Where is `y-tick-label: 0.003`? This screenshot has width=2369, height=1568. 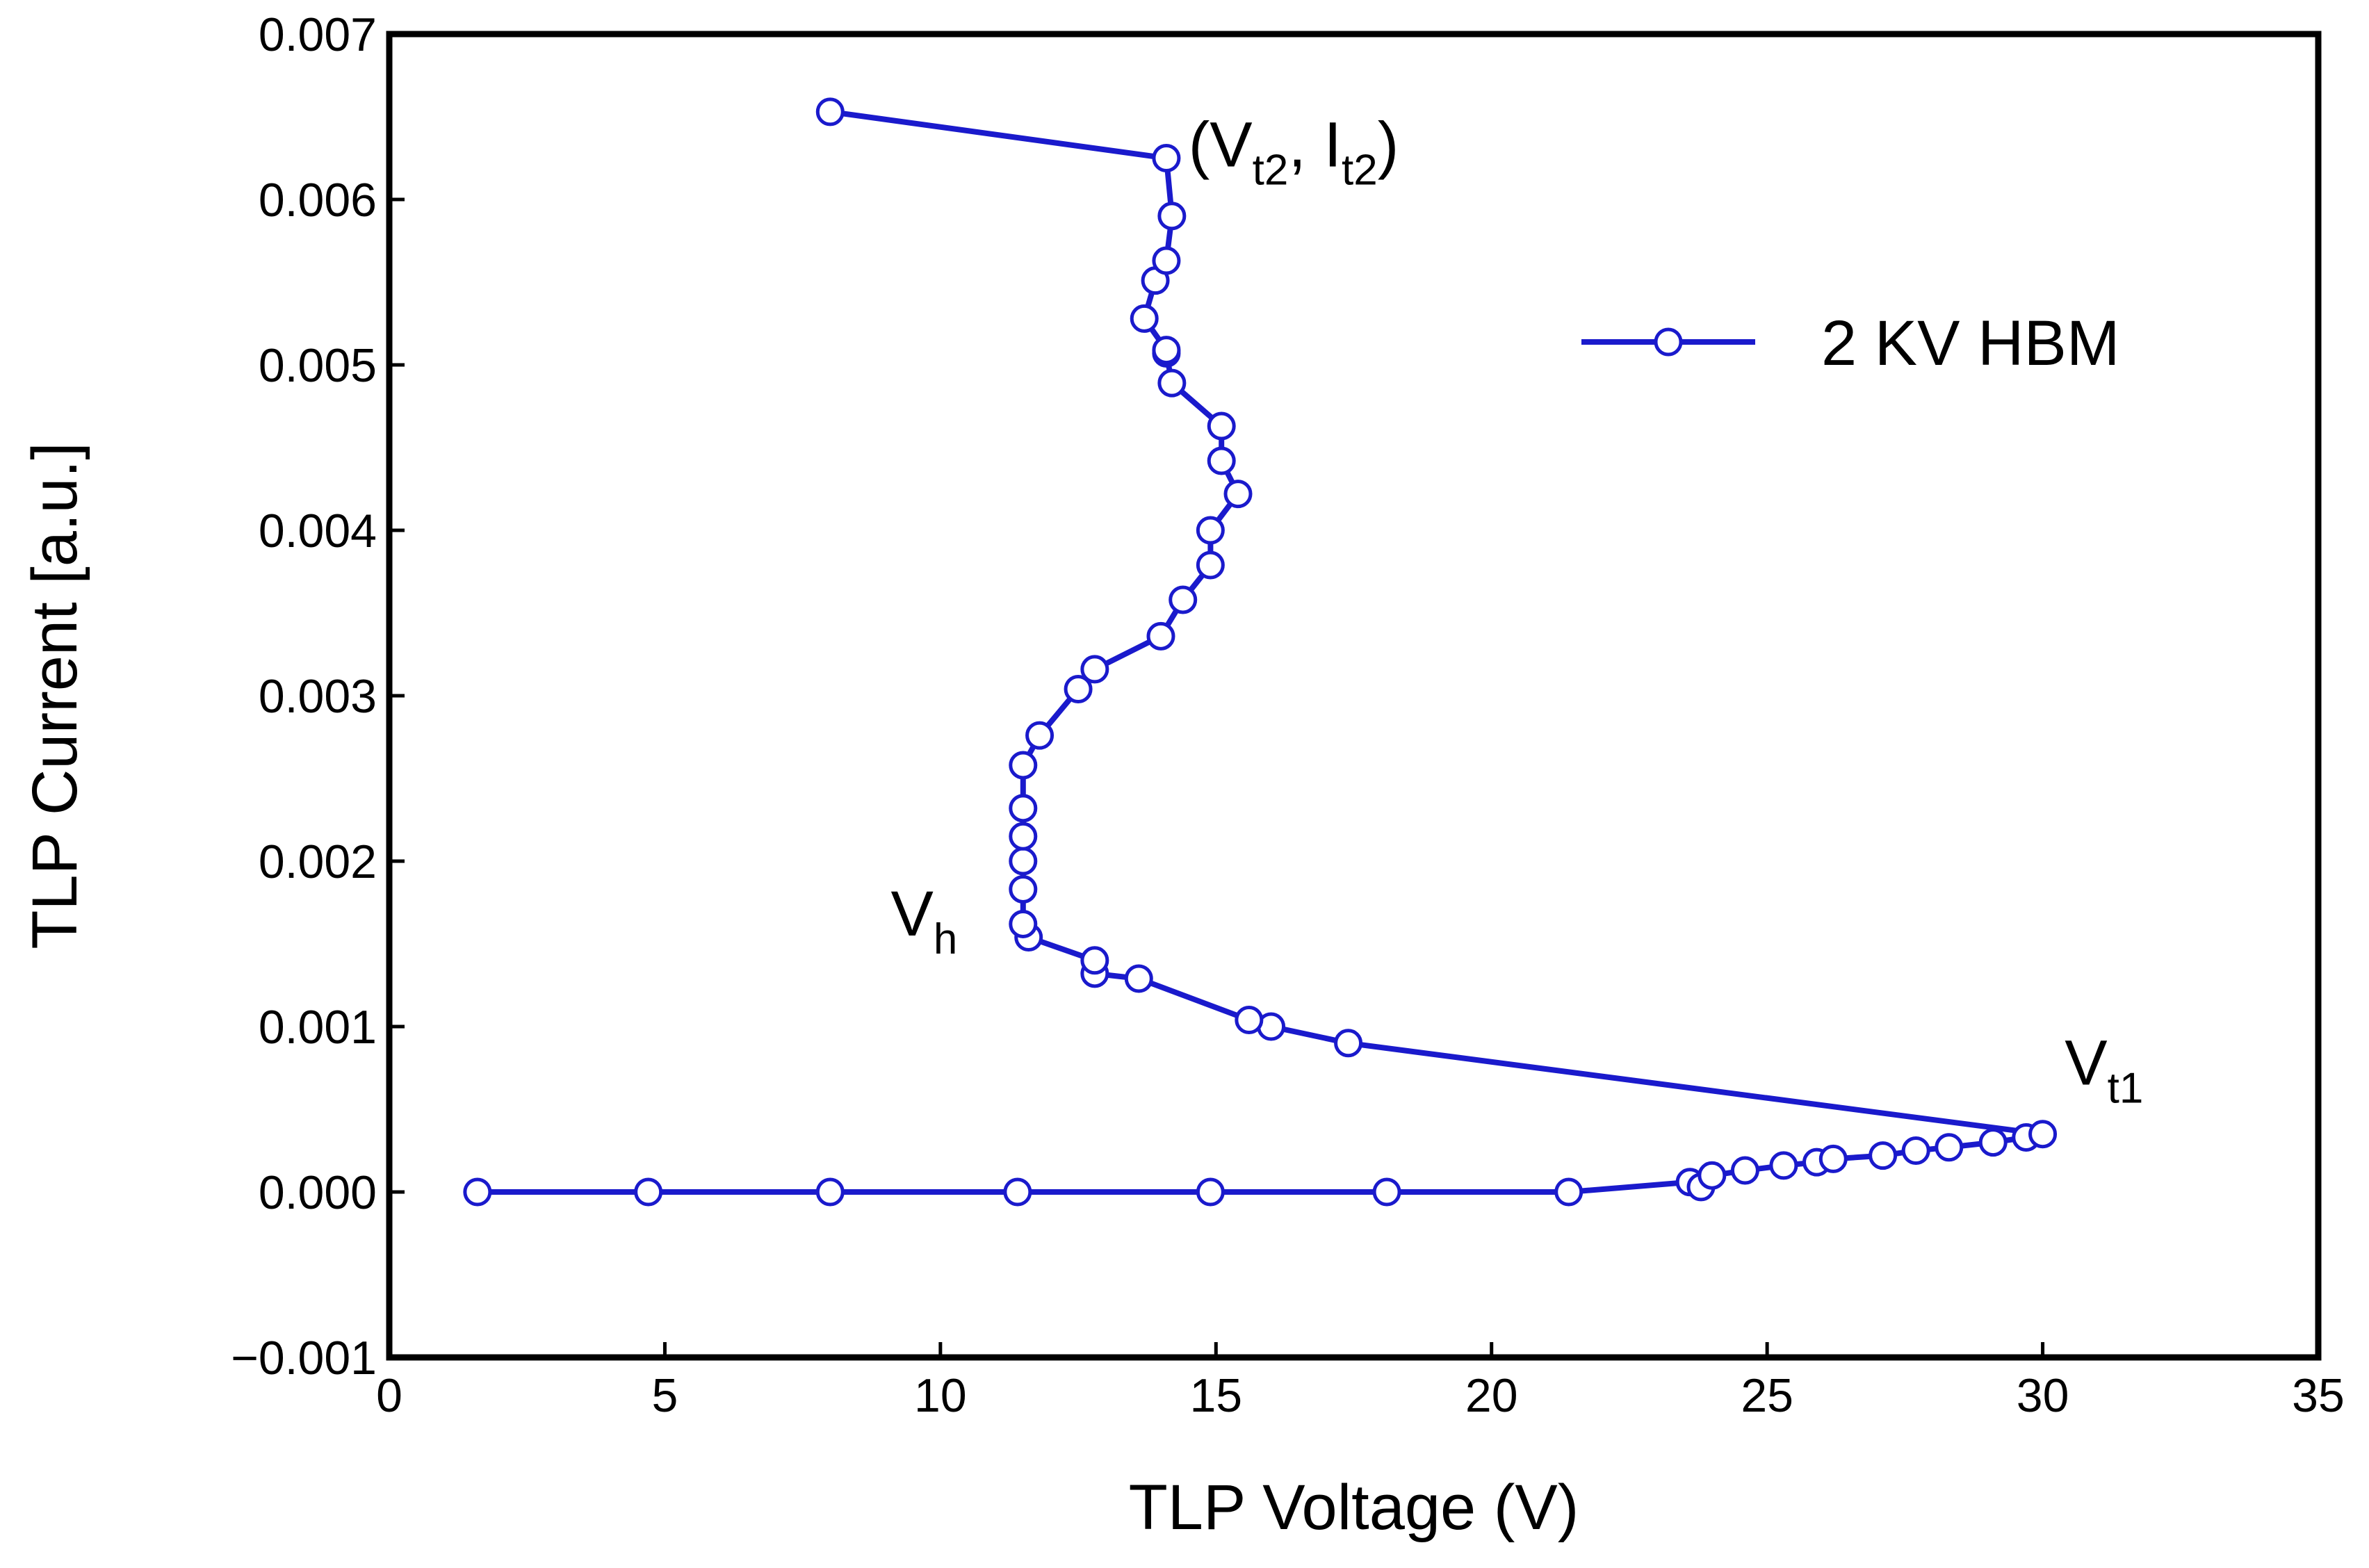 y-tick-label: 0.003 is located at coordinates (318, 696).